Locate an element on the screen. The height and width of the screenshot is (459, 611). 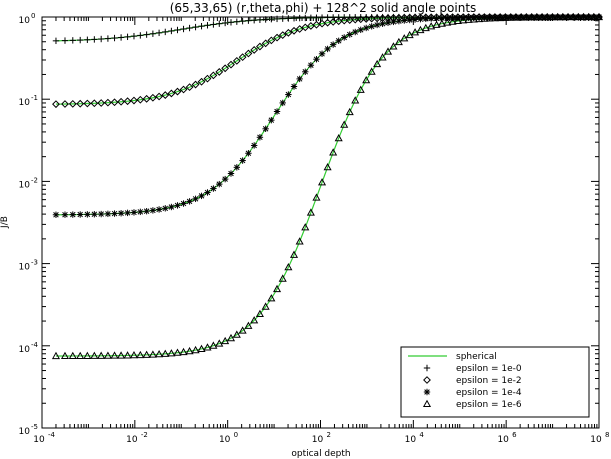
x-tick-exponent: 8 is located at coordinates (607, 435).